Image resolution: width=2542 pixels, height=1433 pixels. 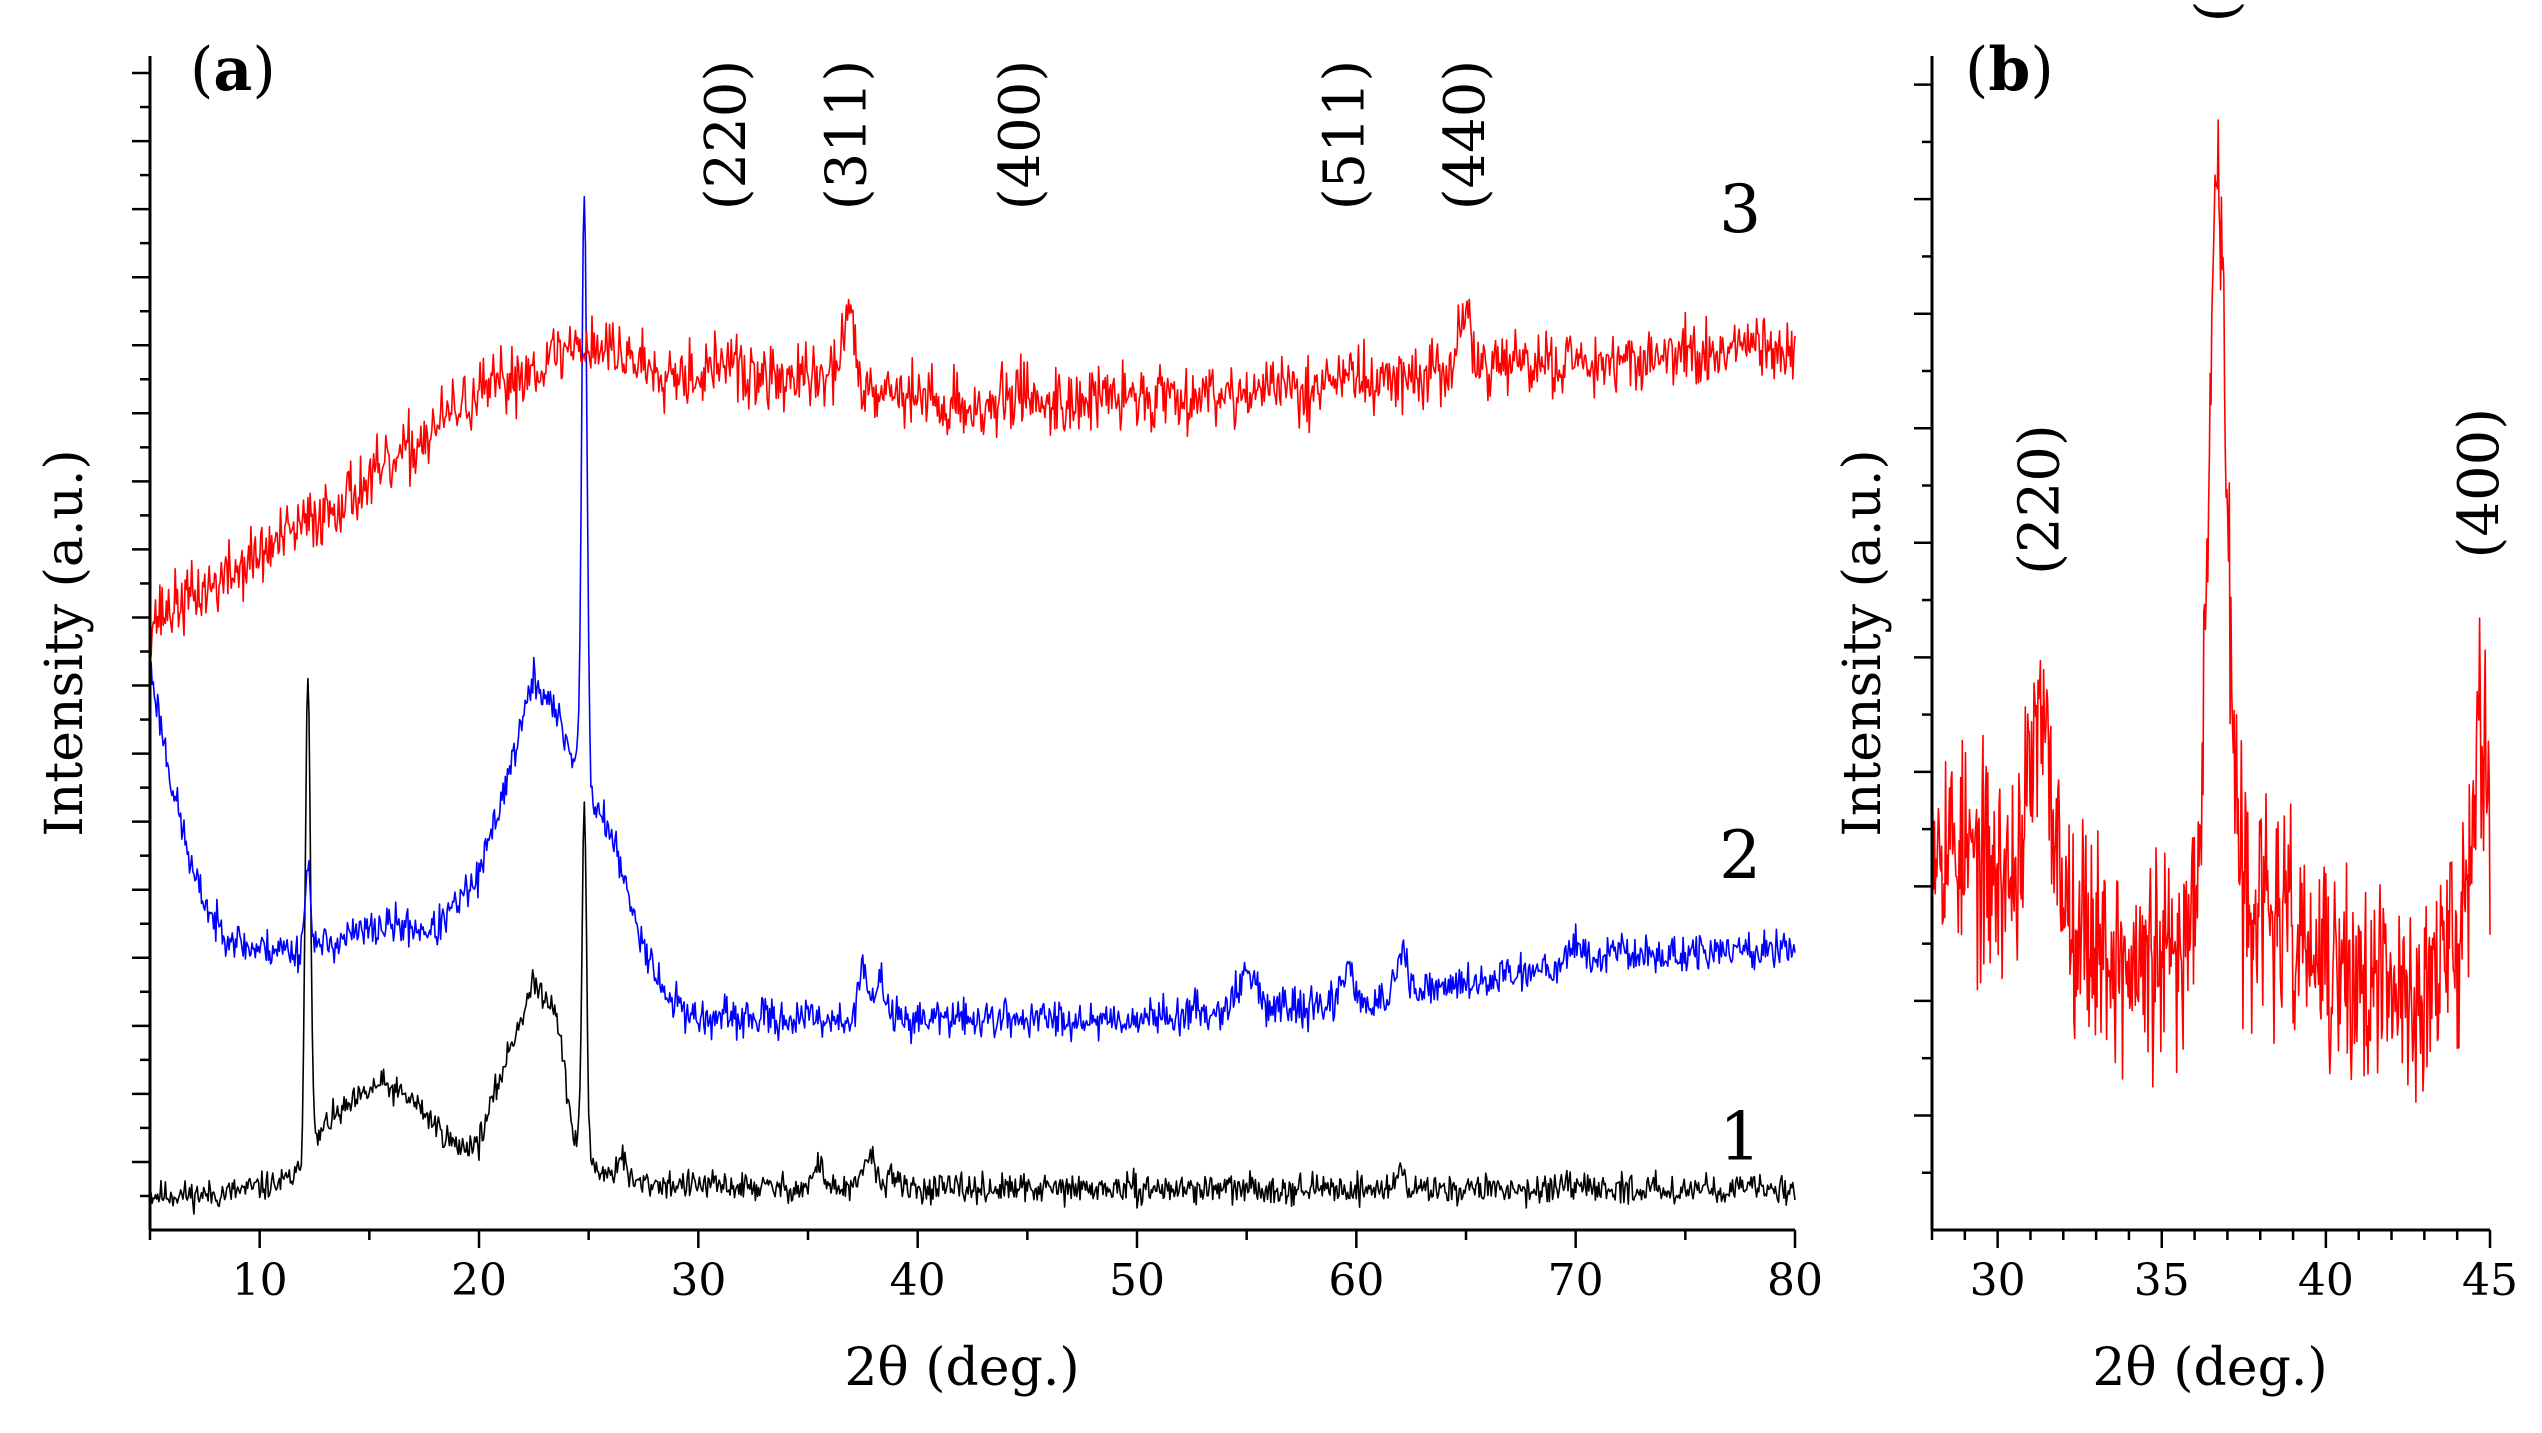 What do you see at coordinates (2259, 287) in the screenshot?
I see `panel-b-peak-annotations: (220) (311) (400)` at bounding box center [2259, 287].